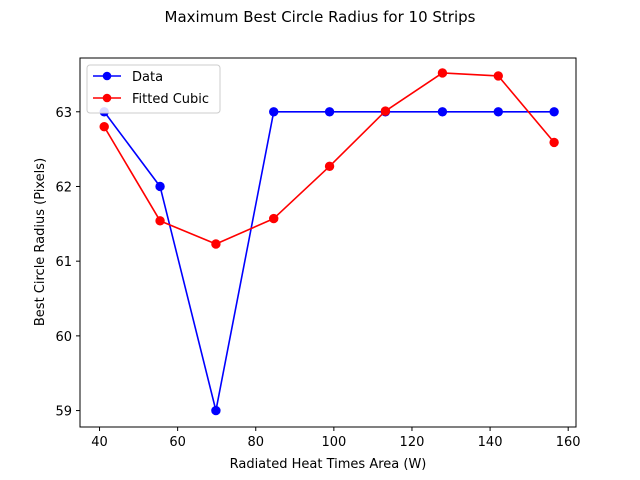 The image size is (640, 480). What do you see at coordinates (63, 412) in the screenshot?
I see `y-tick-label: 59` at bounding box center [63, 412].